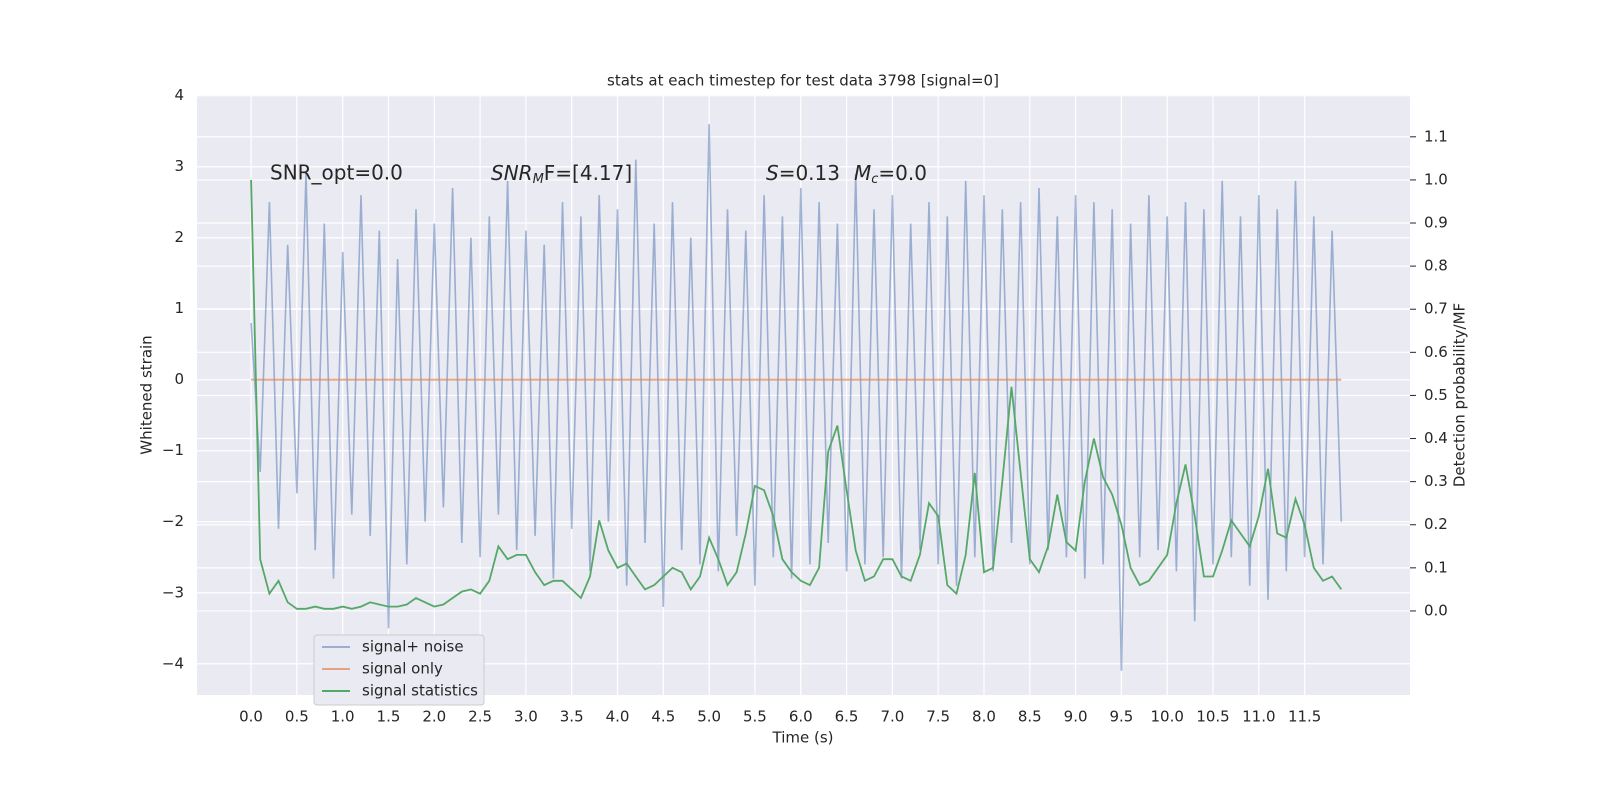 This screenshot has width=1600, height=804. I want to click on annotation-part: SNR, so click(512, 173).